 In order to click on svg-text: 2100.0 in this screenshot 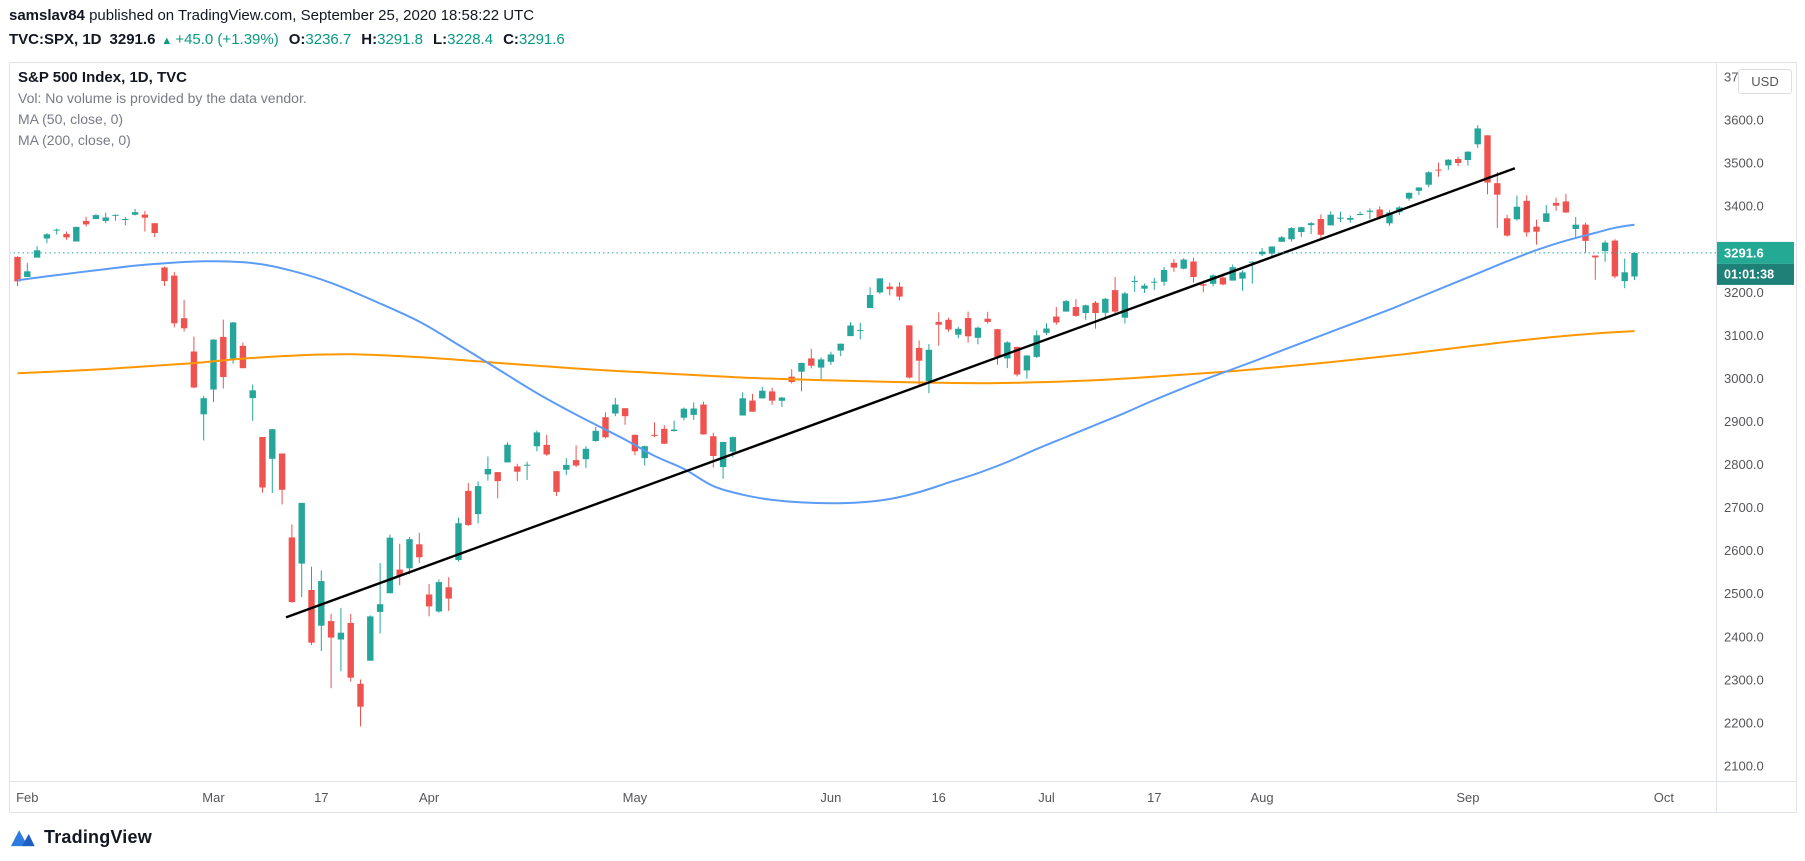, I will do `click(1744, 765)`.